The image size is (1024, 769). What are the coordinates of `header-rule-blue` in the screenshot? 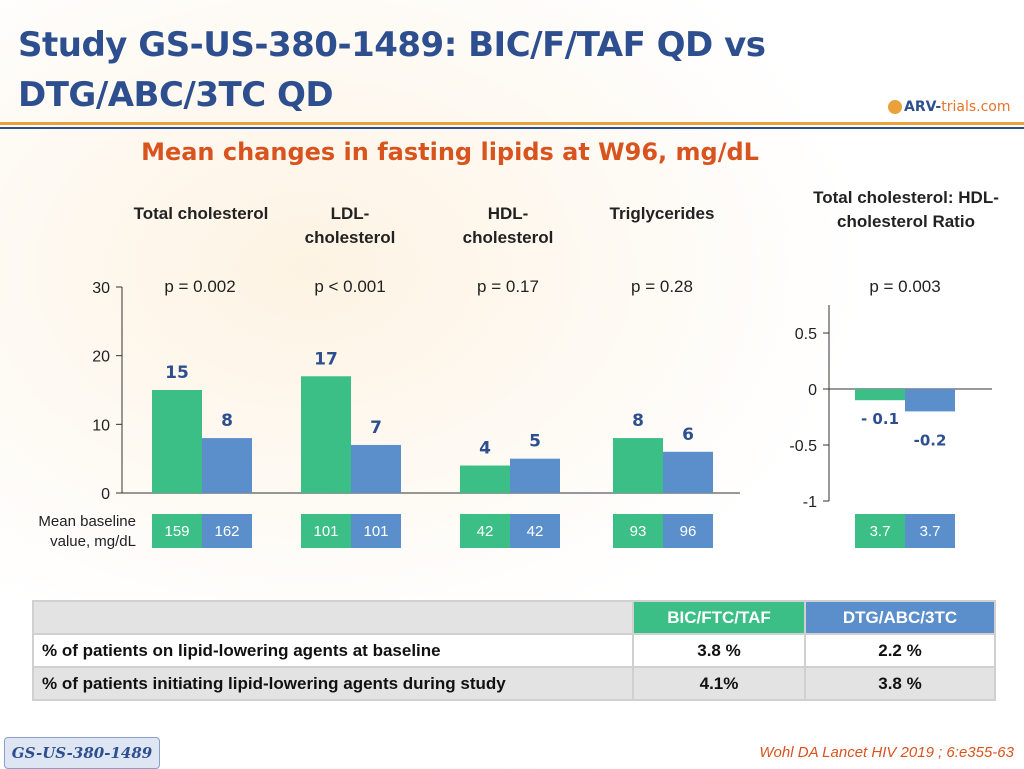 It's located at (512, 128).